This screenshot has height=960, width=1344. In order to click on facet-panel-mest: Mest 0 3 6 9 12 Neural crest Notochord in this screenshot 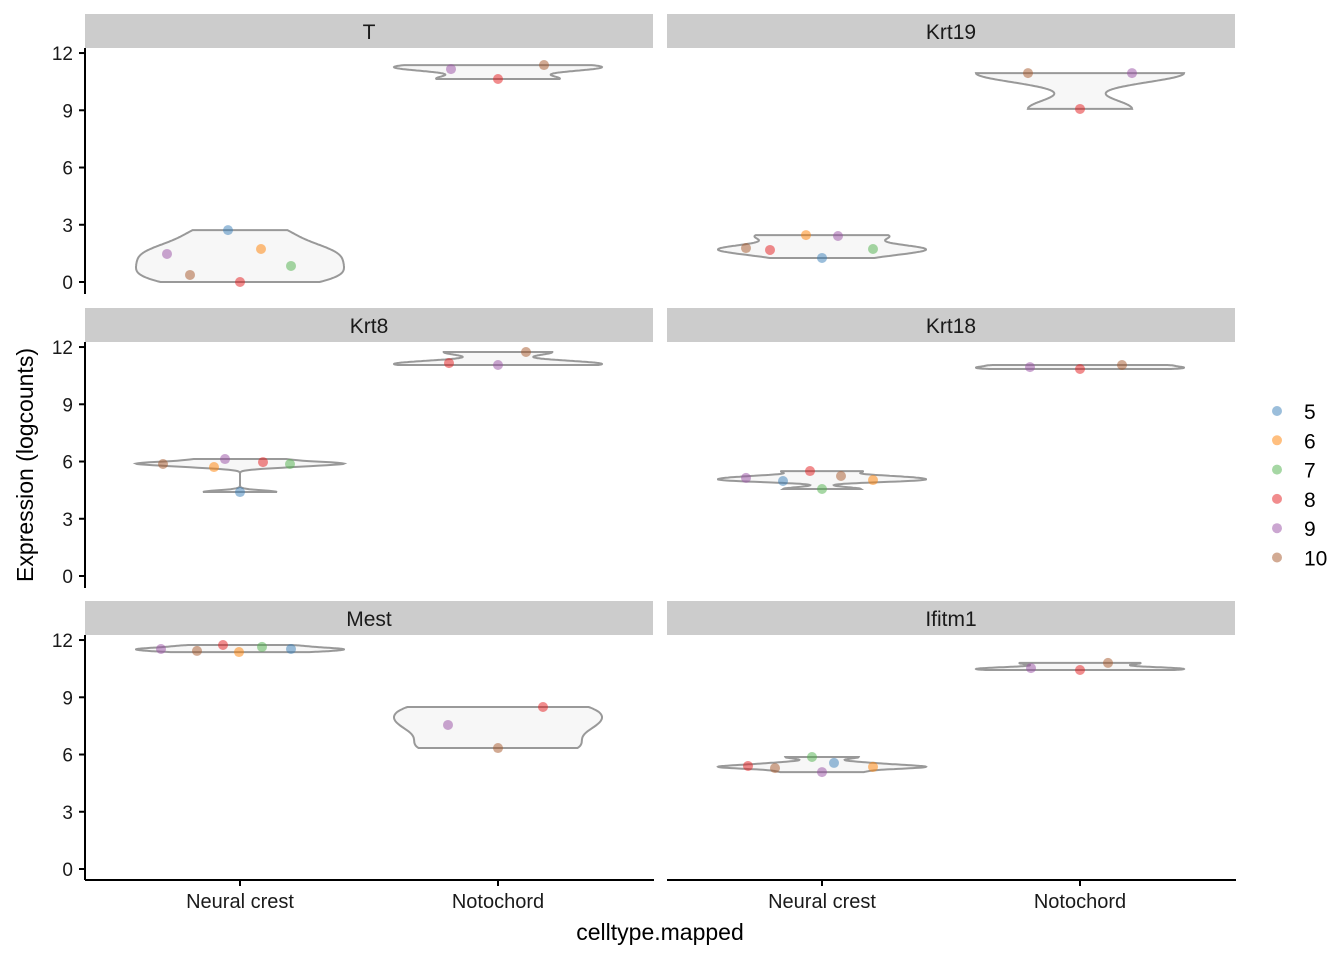, I will do `click(353, 757)`.